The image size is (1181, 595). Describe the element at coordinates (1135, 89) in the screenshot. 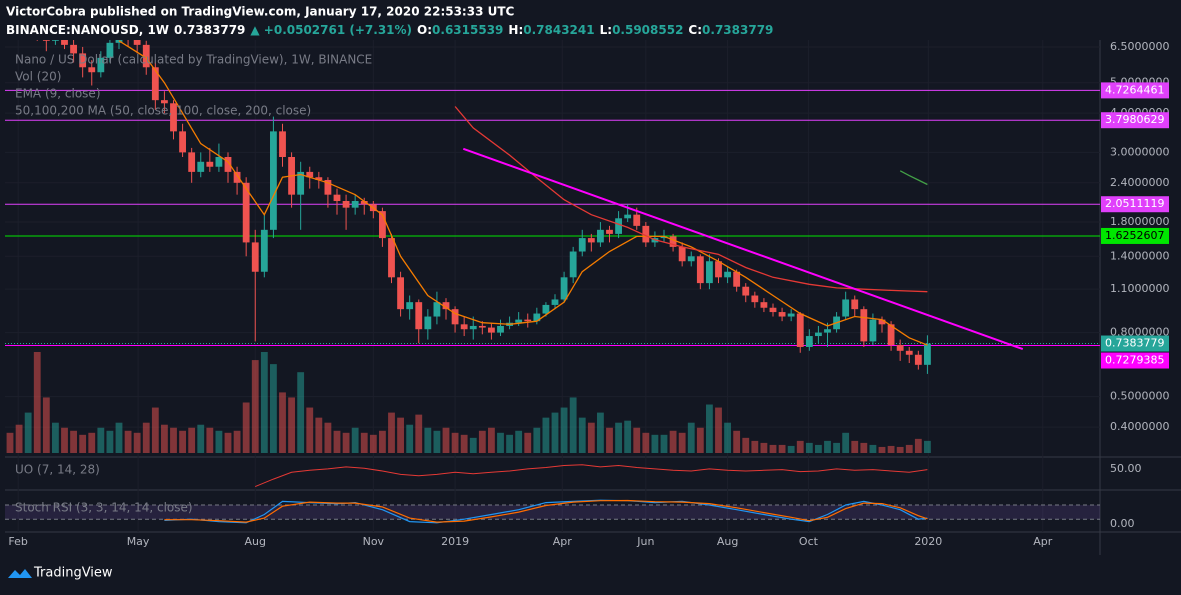

I see `level-label: 4.7264461` at that location.